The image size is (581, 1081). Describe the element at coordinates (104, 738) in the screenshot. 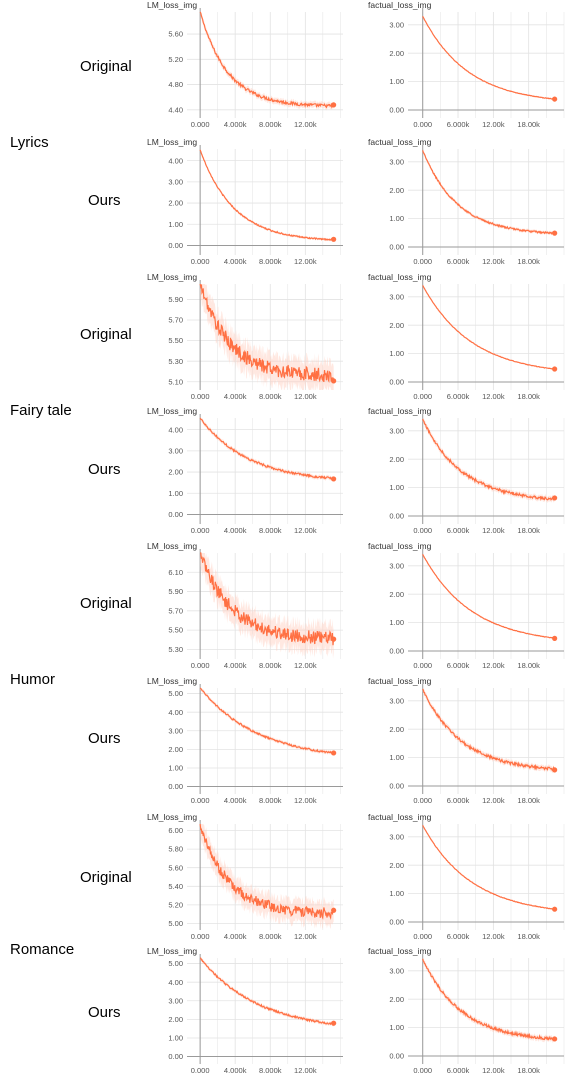

I see `row-label-ours: Ours` at that location.